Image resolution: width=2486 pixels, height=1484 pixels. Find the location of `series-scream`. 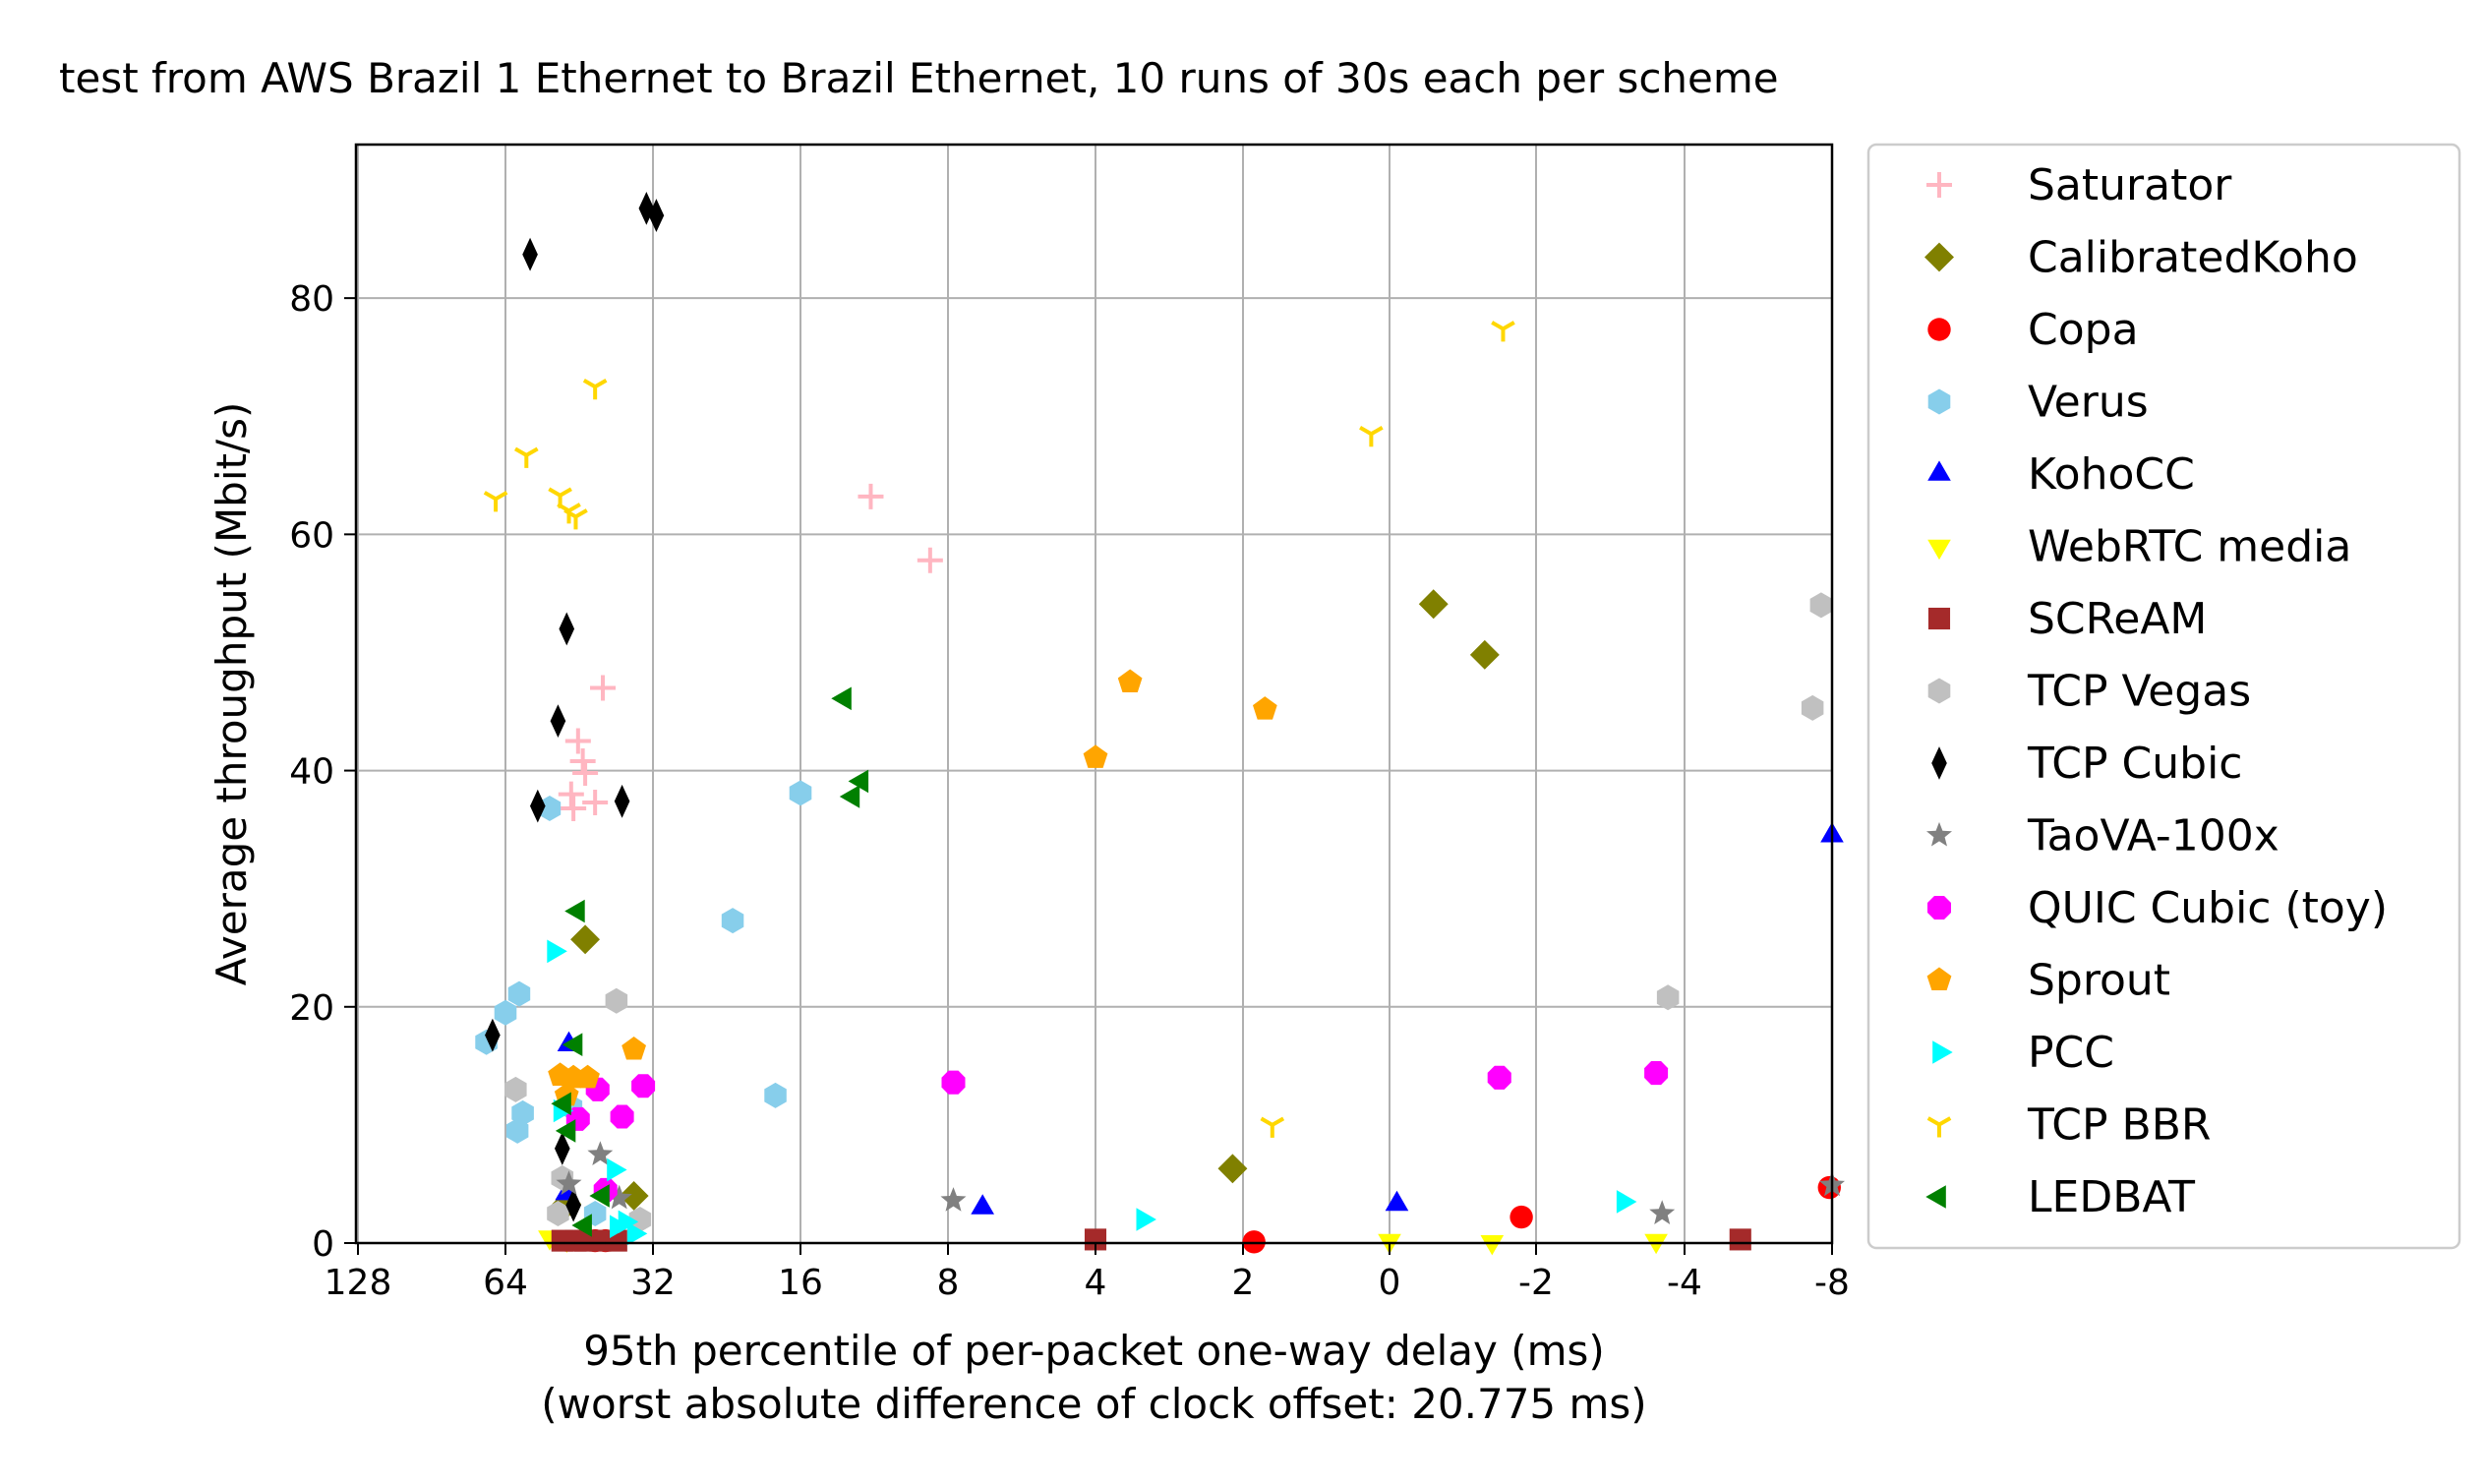

series-scream is located at coordinates (1151, 1240).